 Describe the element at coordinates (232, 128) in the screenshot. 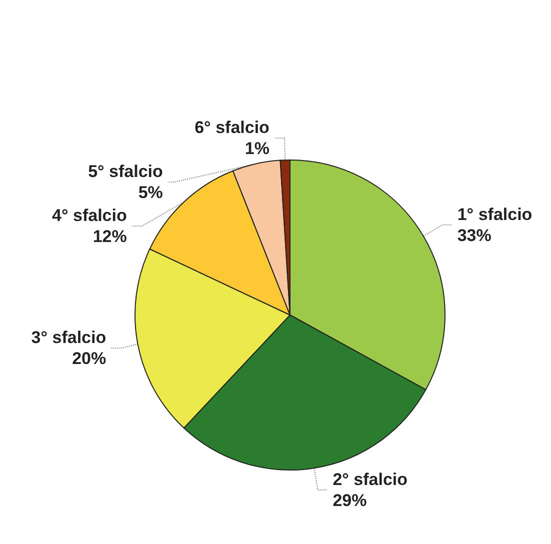

I see `slice-label: 6° sfalcio` at that location.